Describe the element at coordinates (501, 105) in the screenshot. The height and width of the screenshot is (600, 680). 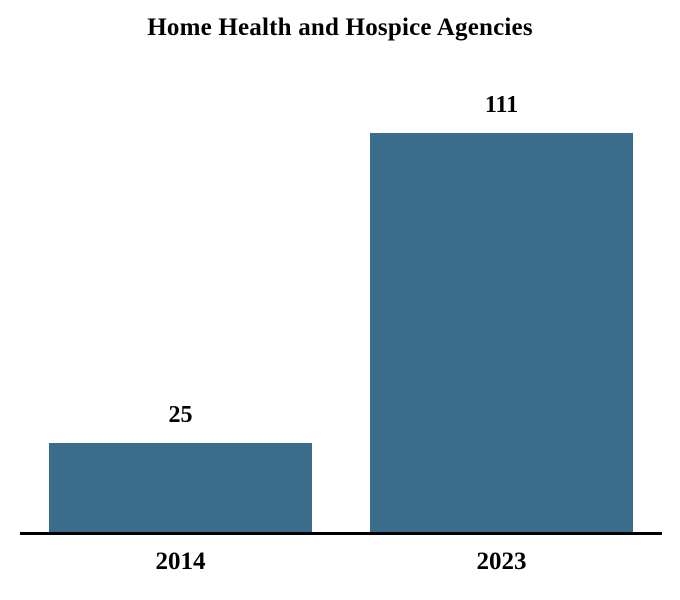
I see `bar-value-label: 111` at that location.